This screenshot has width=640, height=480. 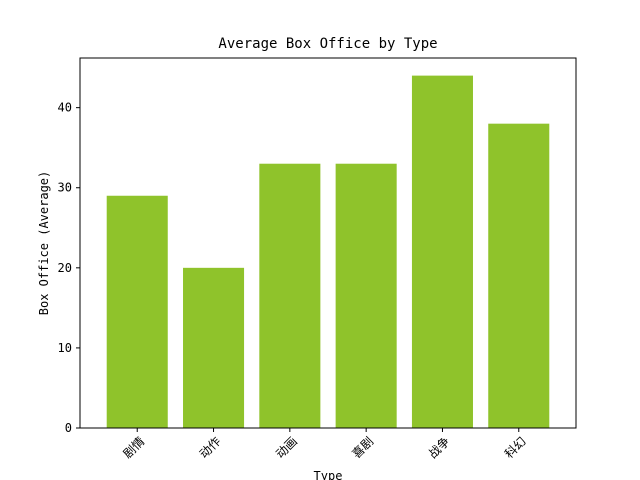 What do you see at coordinates (328, 474) in the screenshot?
I see `x-axis-label: Type` at bounding box center [328, 474].